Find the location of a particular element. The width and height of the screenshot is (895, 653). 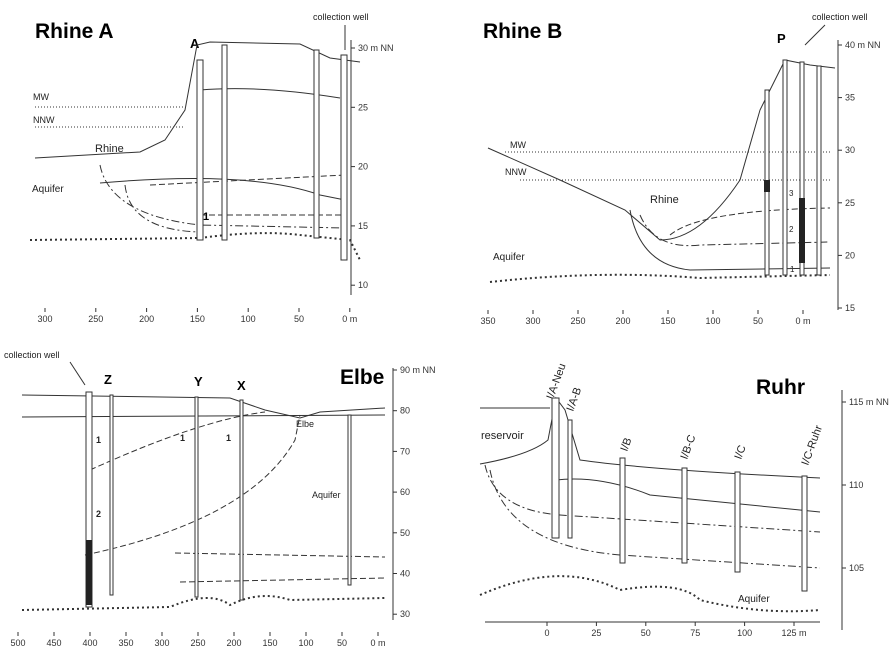

y-tick-label: 25 is located at coordinates (363, 107).